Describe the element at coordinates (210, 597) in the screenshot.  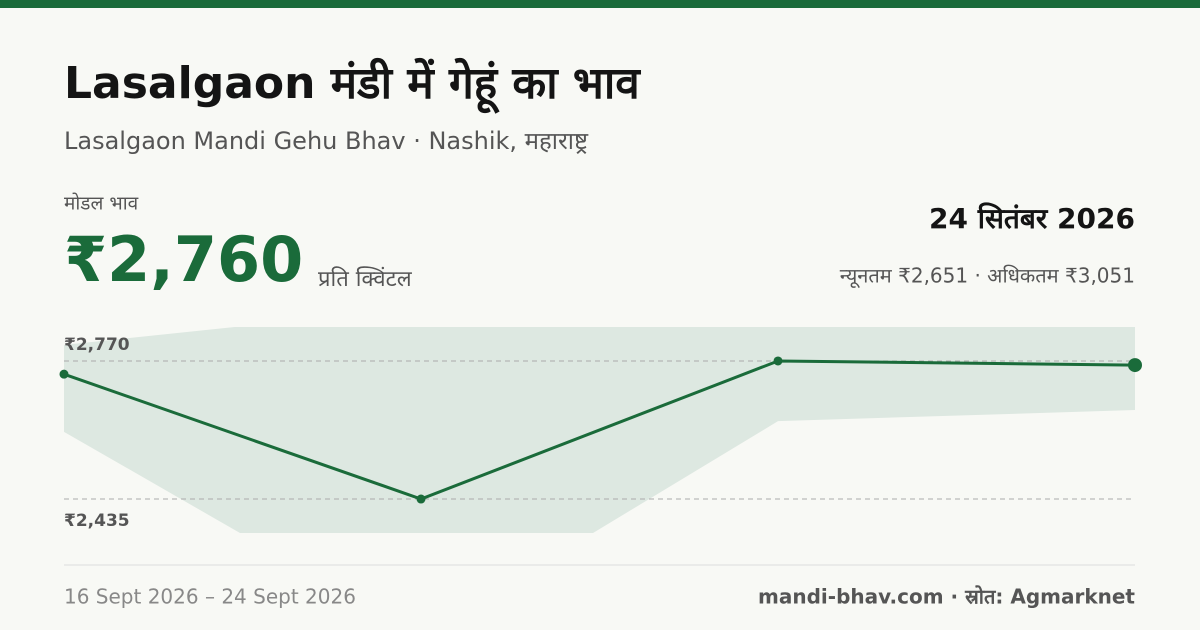
I see `footer-period: 16 Sept 2026 – 24 Sept 2026` at that location.